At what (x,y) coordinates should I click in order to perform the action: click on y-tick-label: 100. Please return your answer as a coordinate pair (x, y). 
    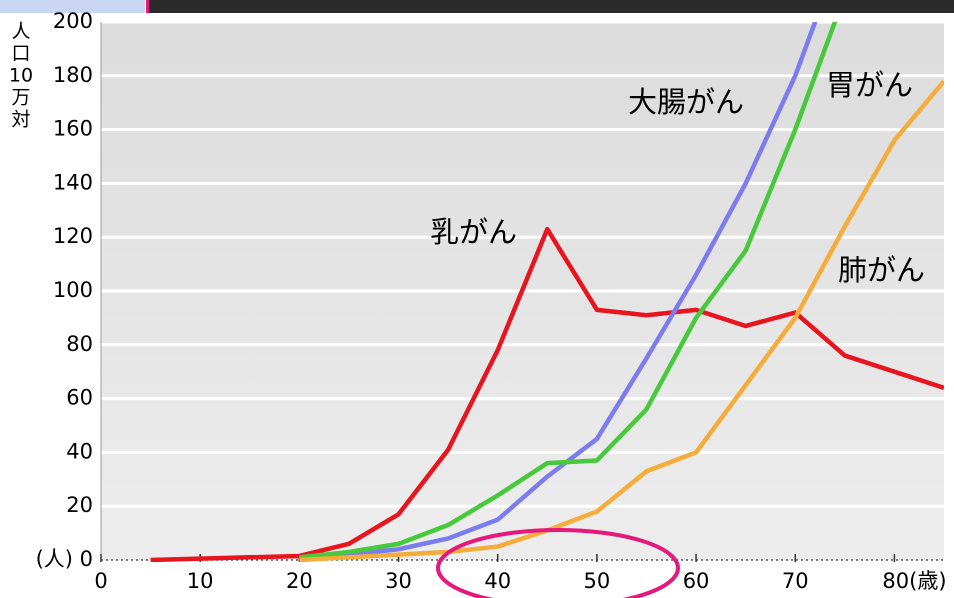
    Looking at the image, I should click on (73, 290).